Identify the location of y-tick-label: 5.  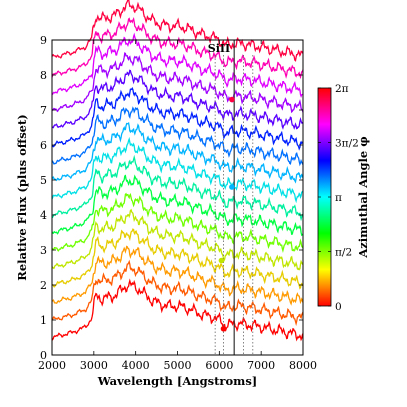
(43, 180).